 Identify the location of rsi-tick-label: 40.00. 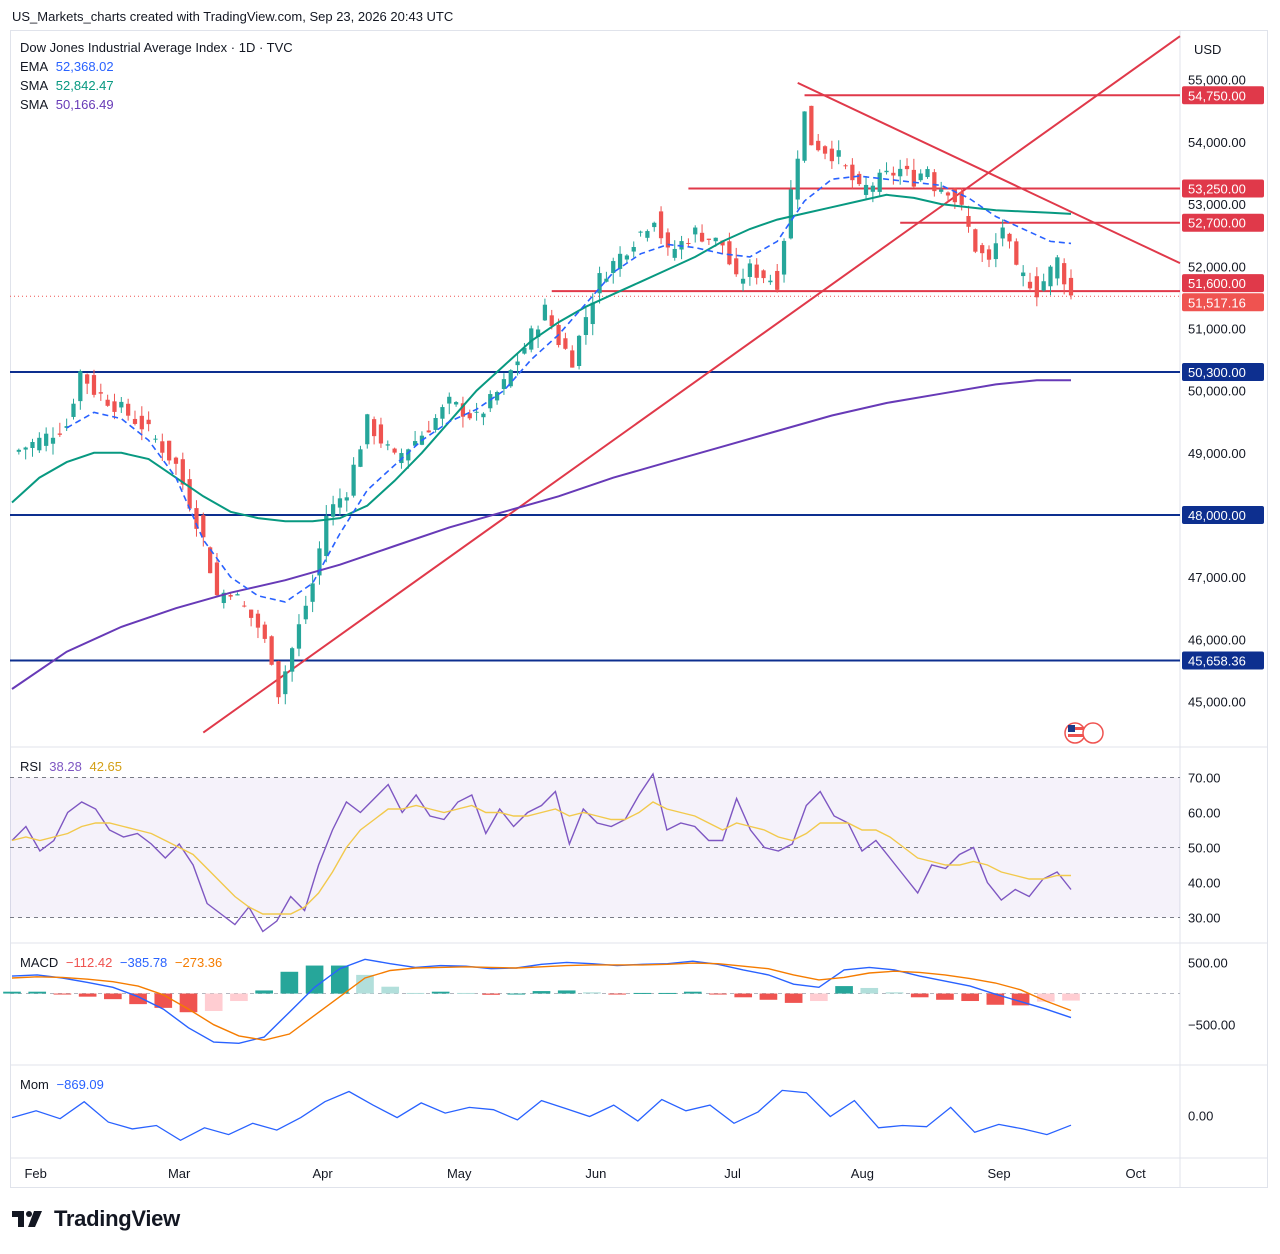
(1204, 883).